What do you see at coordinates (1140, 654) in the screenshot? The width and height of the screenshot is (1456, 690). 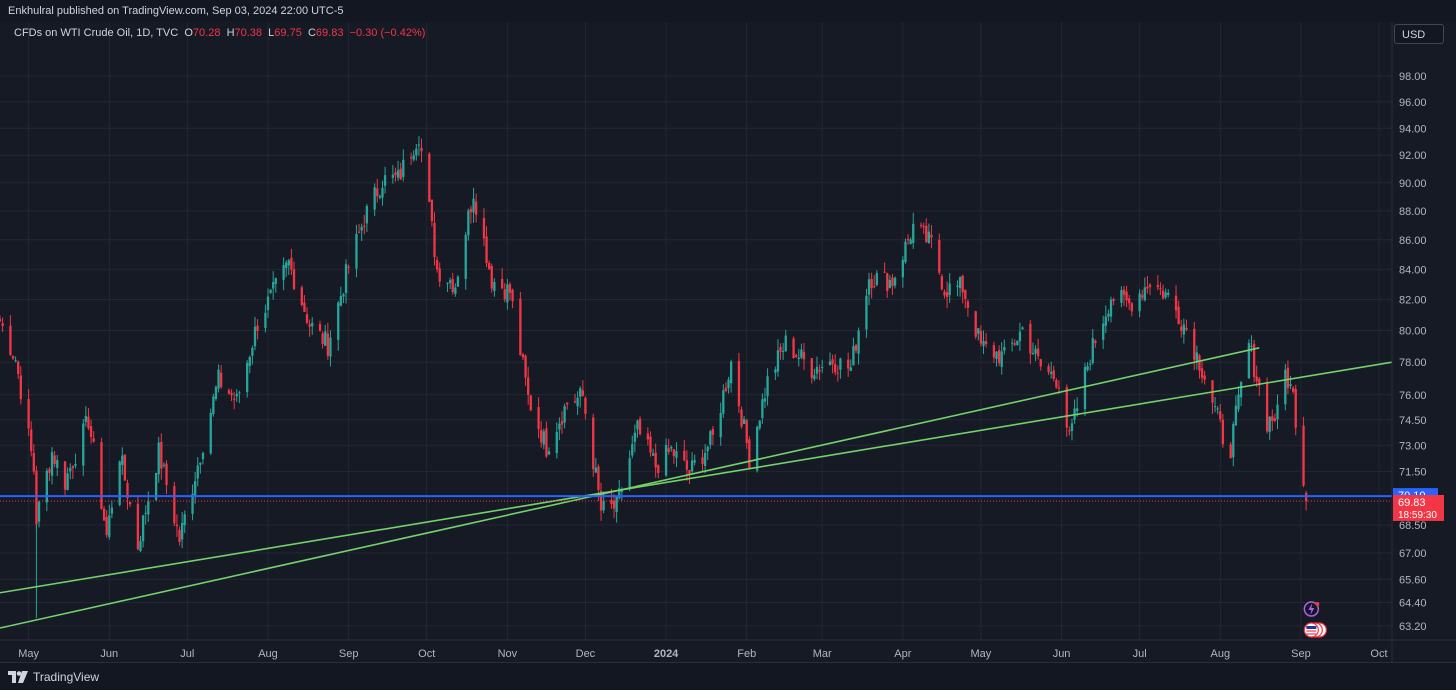 I see `x-tick-label: Jul` at bounding box center [1140, 654].